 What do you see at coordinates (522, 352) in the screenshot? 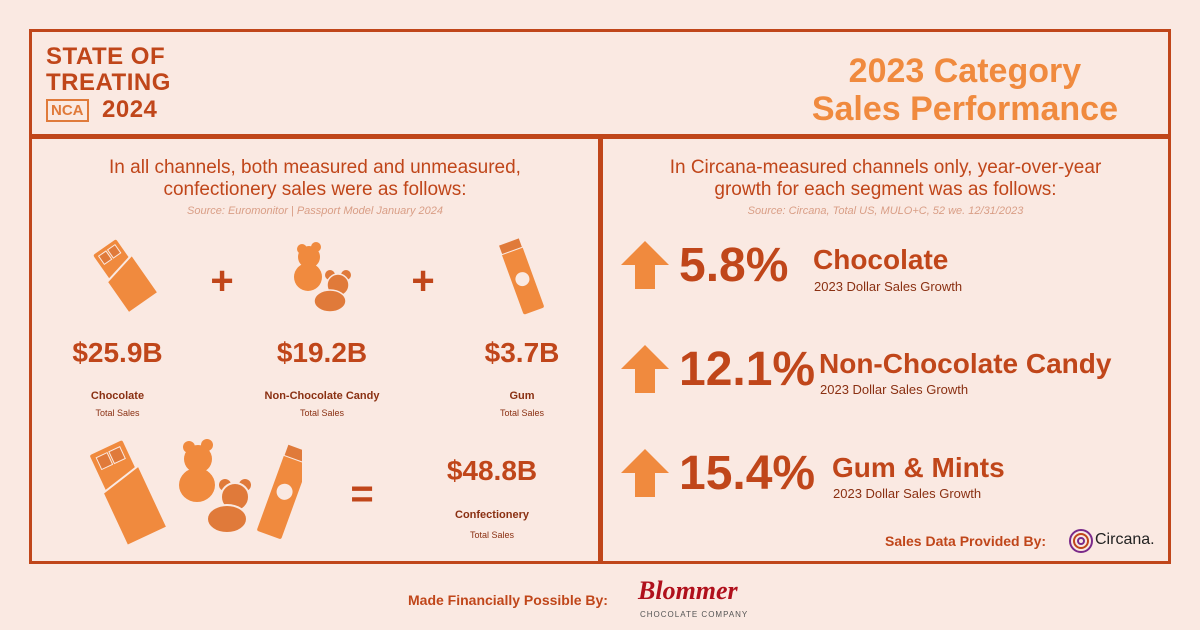
I see `gum-amount: $3.7B` at bounding box center [522, 352].